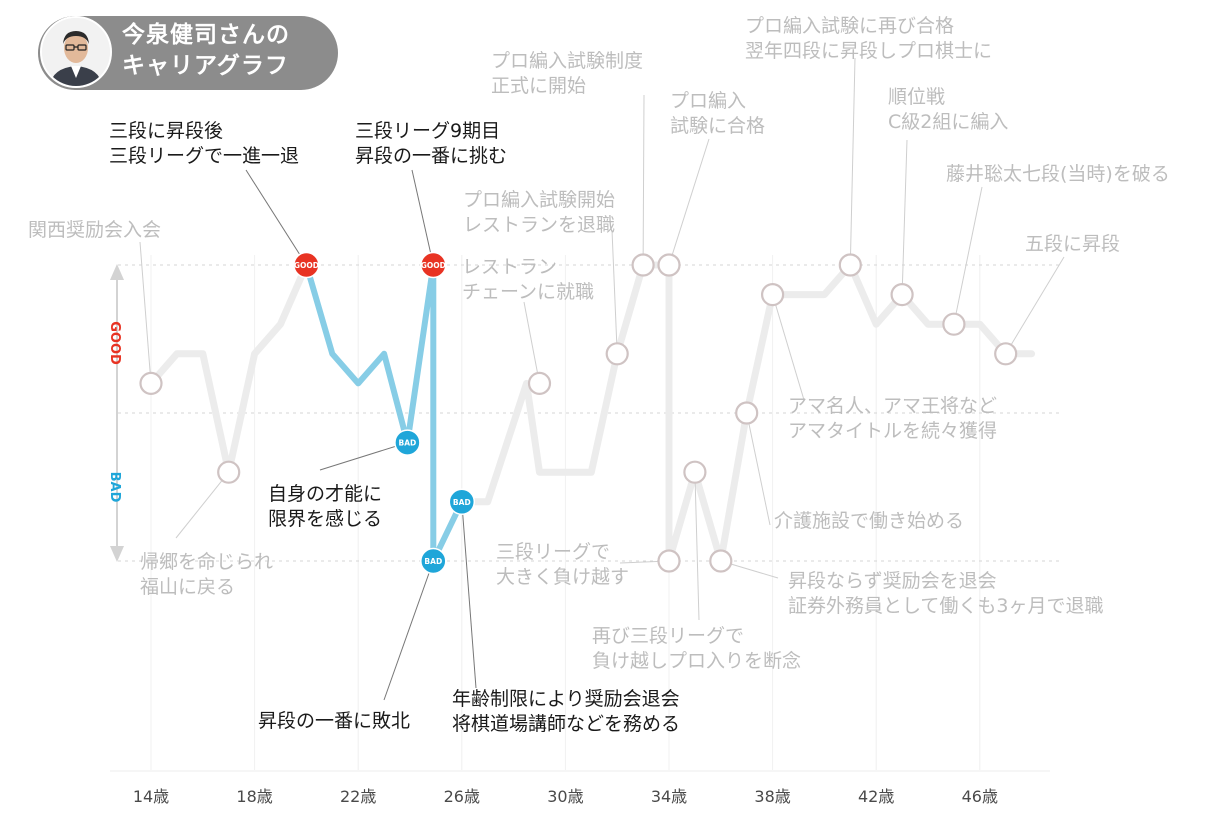 The width and height of the screenshot is (1220, 814). I want to click on event-label-line: 翌年四段に昇段しプロ棋士に, so click(868, 51).